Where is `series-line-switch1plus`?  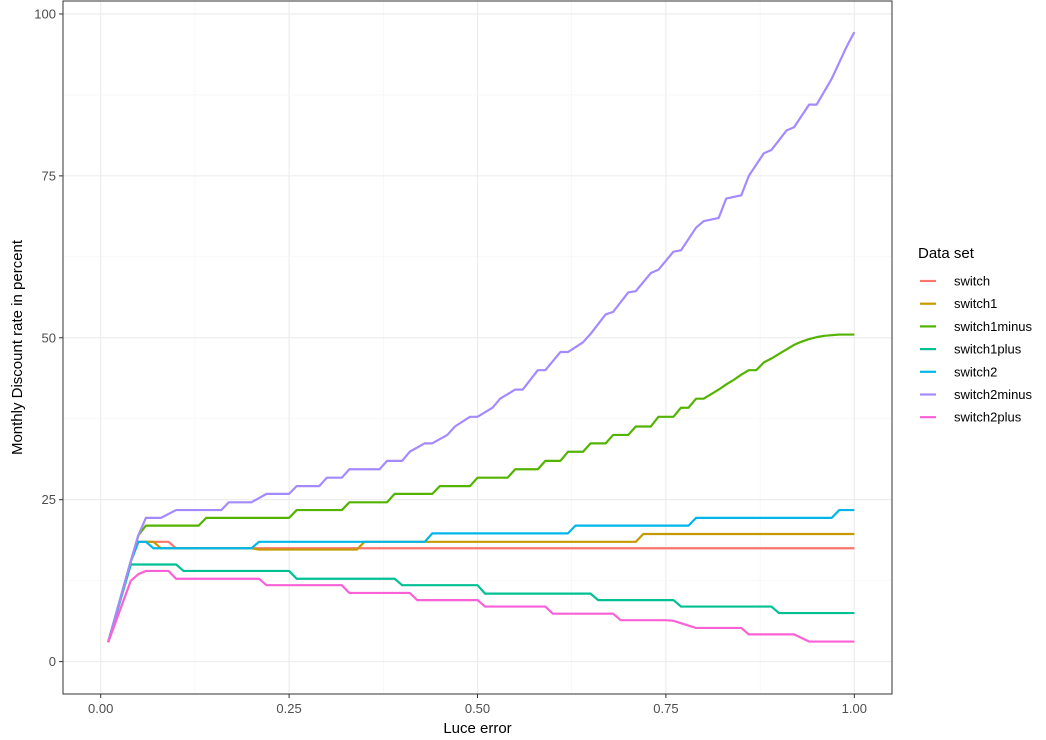 series-line-switch1plus is located at coordinates (481, 603).